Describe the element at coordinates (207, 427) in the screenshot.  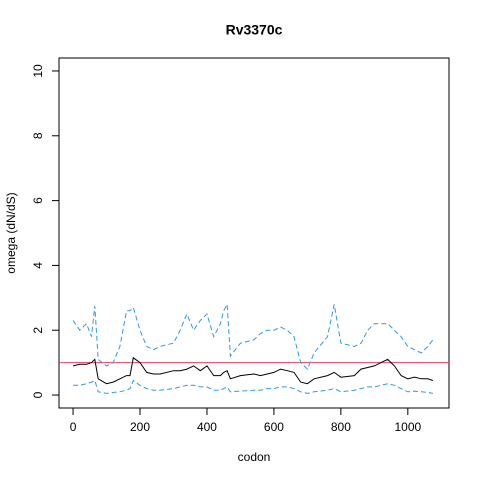
I see `x-tick-label: 400` at that location.